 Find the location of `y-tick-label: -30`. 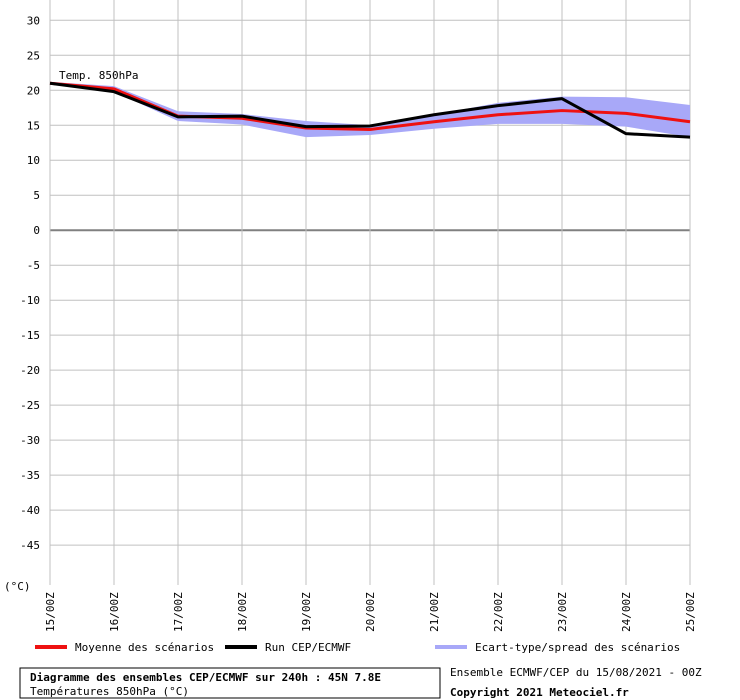

y-tick-label: -30 is located at coordinates (30, 440).